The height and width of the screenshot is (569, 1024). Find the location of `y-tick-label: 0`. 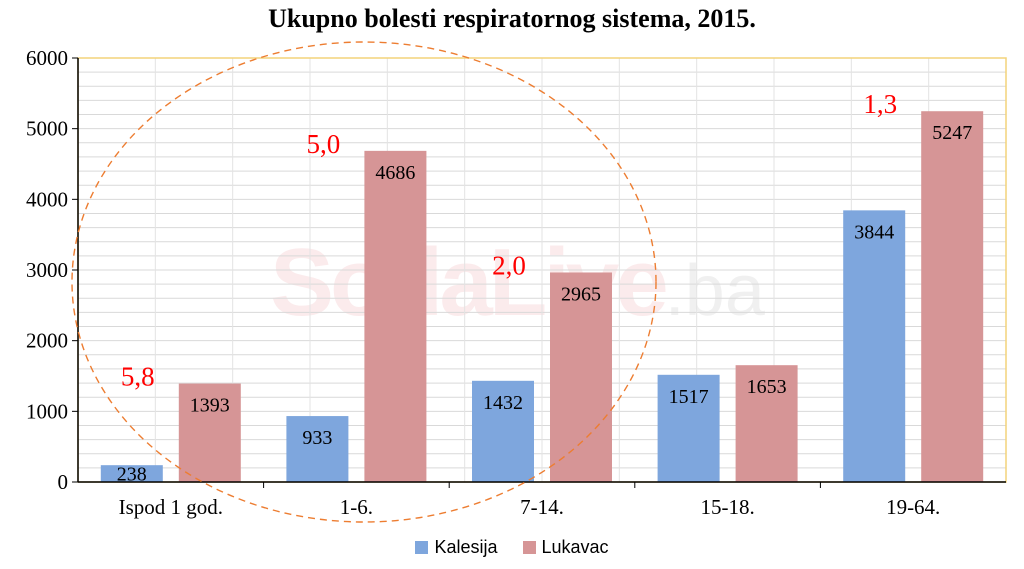

y-tick-label: 0 is located at coordinates (63, 482).